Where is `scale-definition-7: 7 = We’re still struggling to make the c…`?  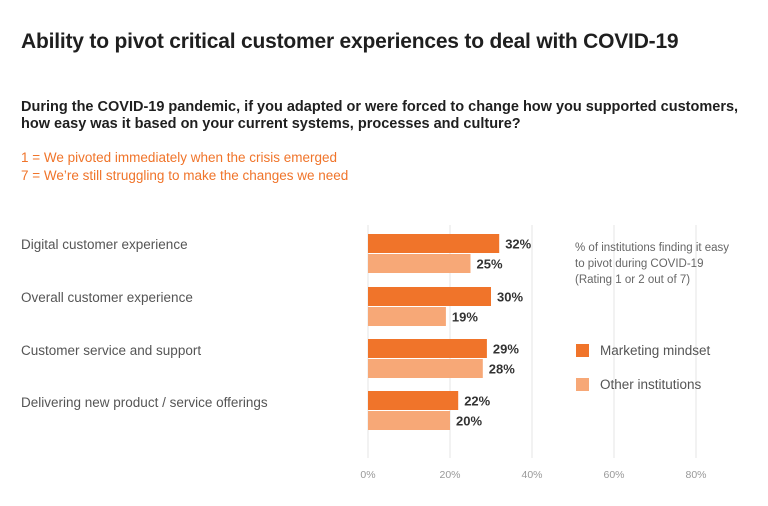
scale-definition-7: 7 = We’re still struggling to make the c… is located at coordinates (185, 175).